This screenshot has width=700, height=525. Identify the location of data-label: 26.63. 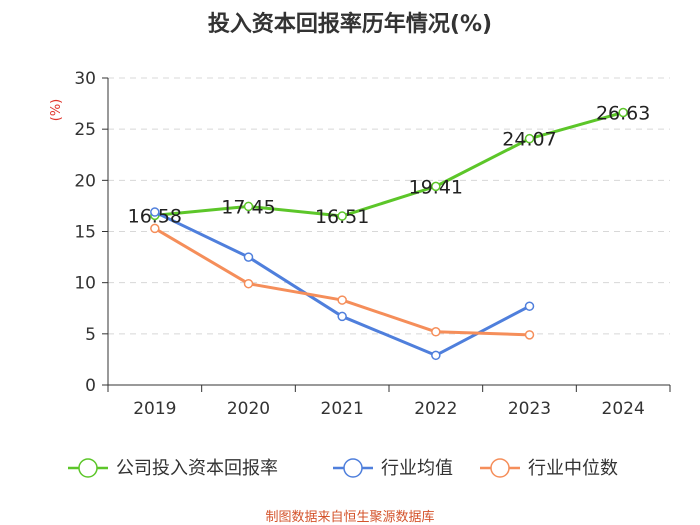
(623, 113).